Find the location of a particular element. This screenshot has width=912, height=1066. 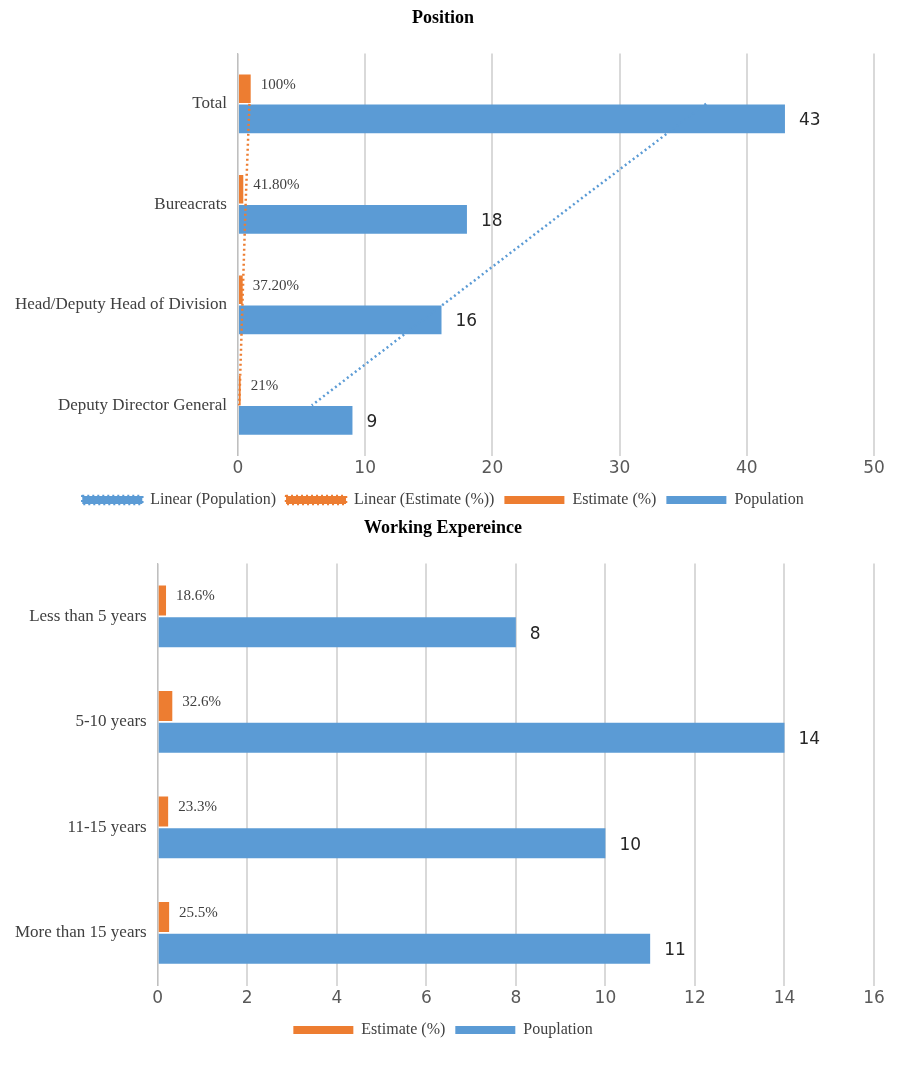

legend-label: Population is located at coordinates (769, 499).